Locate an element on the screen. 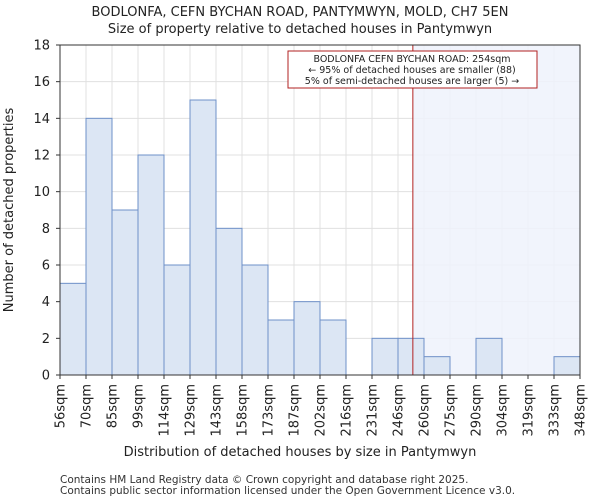 The height and width of the screenshot is (500, 600). x-tick-label: 173sqm is located at coordinates (269, 410).